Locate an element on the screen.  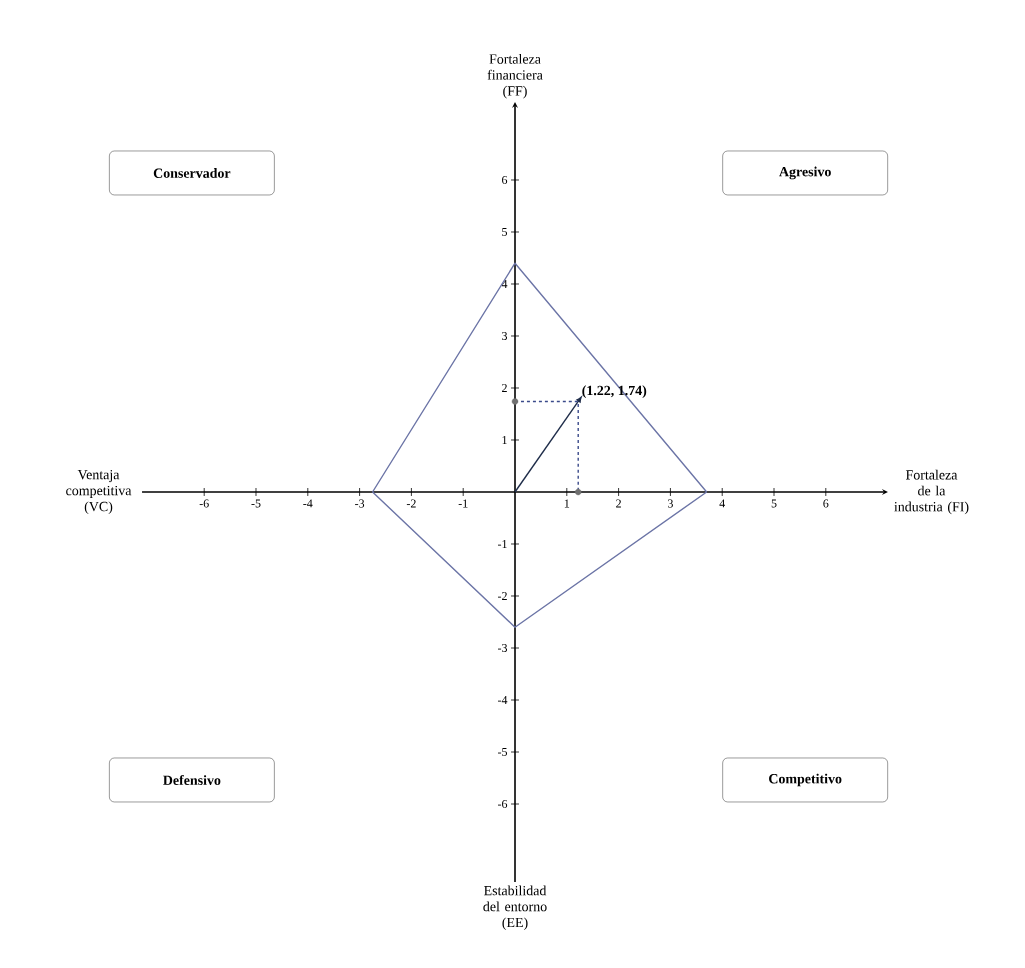
x-tick-label: -5 is located at coordinates (256, 503).